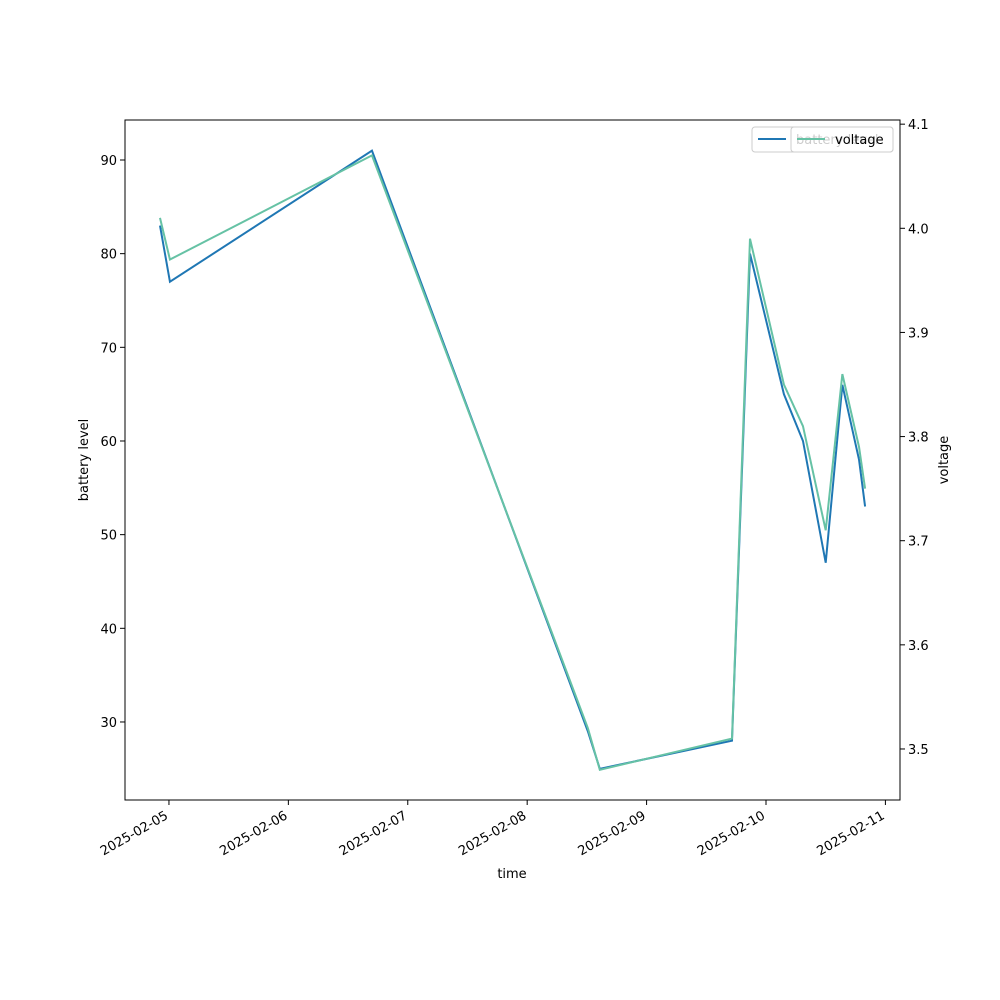  Describe the element at coordinates (944, 460) in the screenshot. I see `y2-axis-label: voltage` at that location.